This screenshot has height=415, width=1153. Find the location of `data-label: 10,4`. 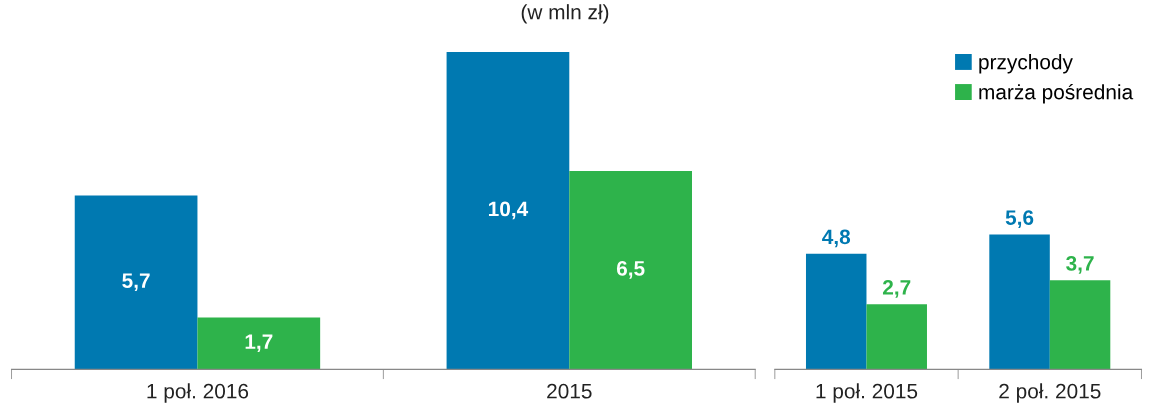

data-label: 10,4 is located at coordinates (508, 210).